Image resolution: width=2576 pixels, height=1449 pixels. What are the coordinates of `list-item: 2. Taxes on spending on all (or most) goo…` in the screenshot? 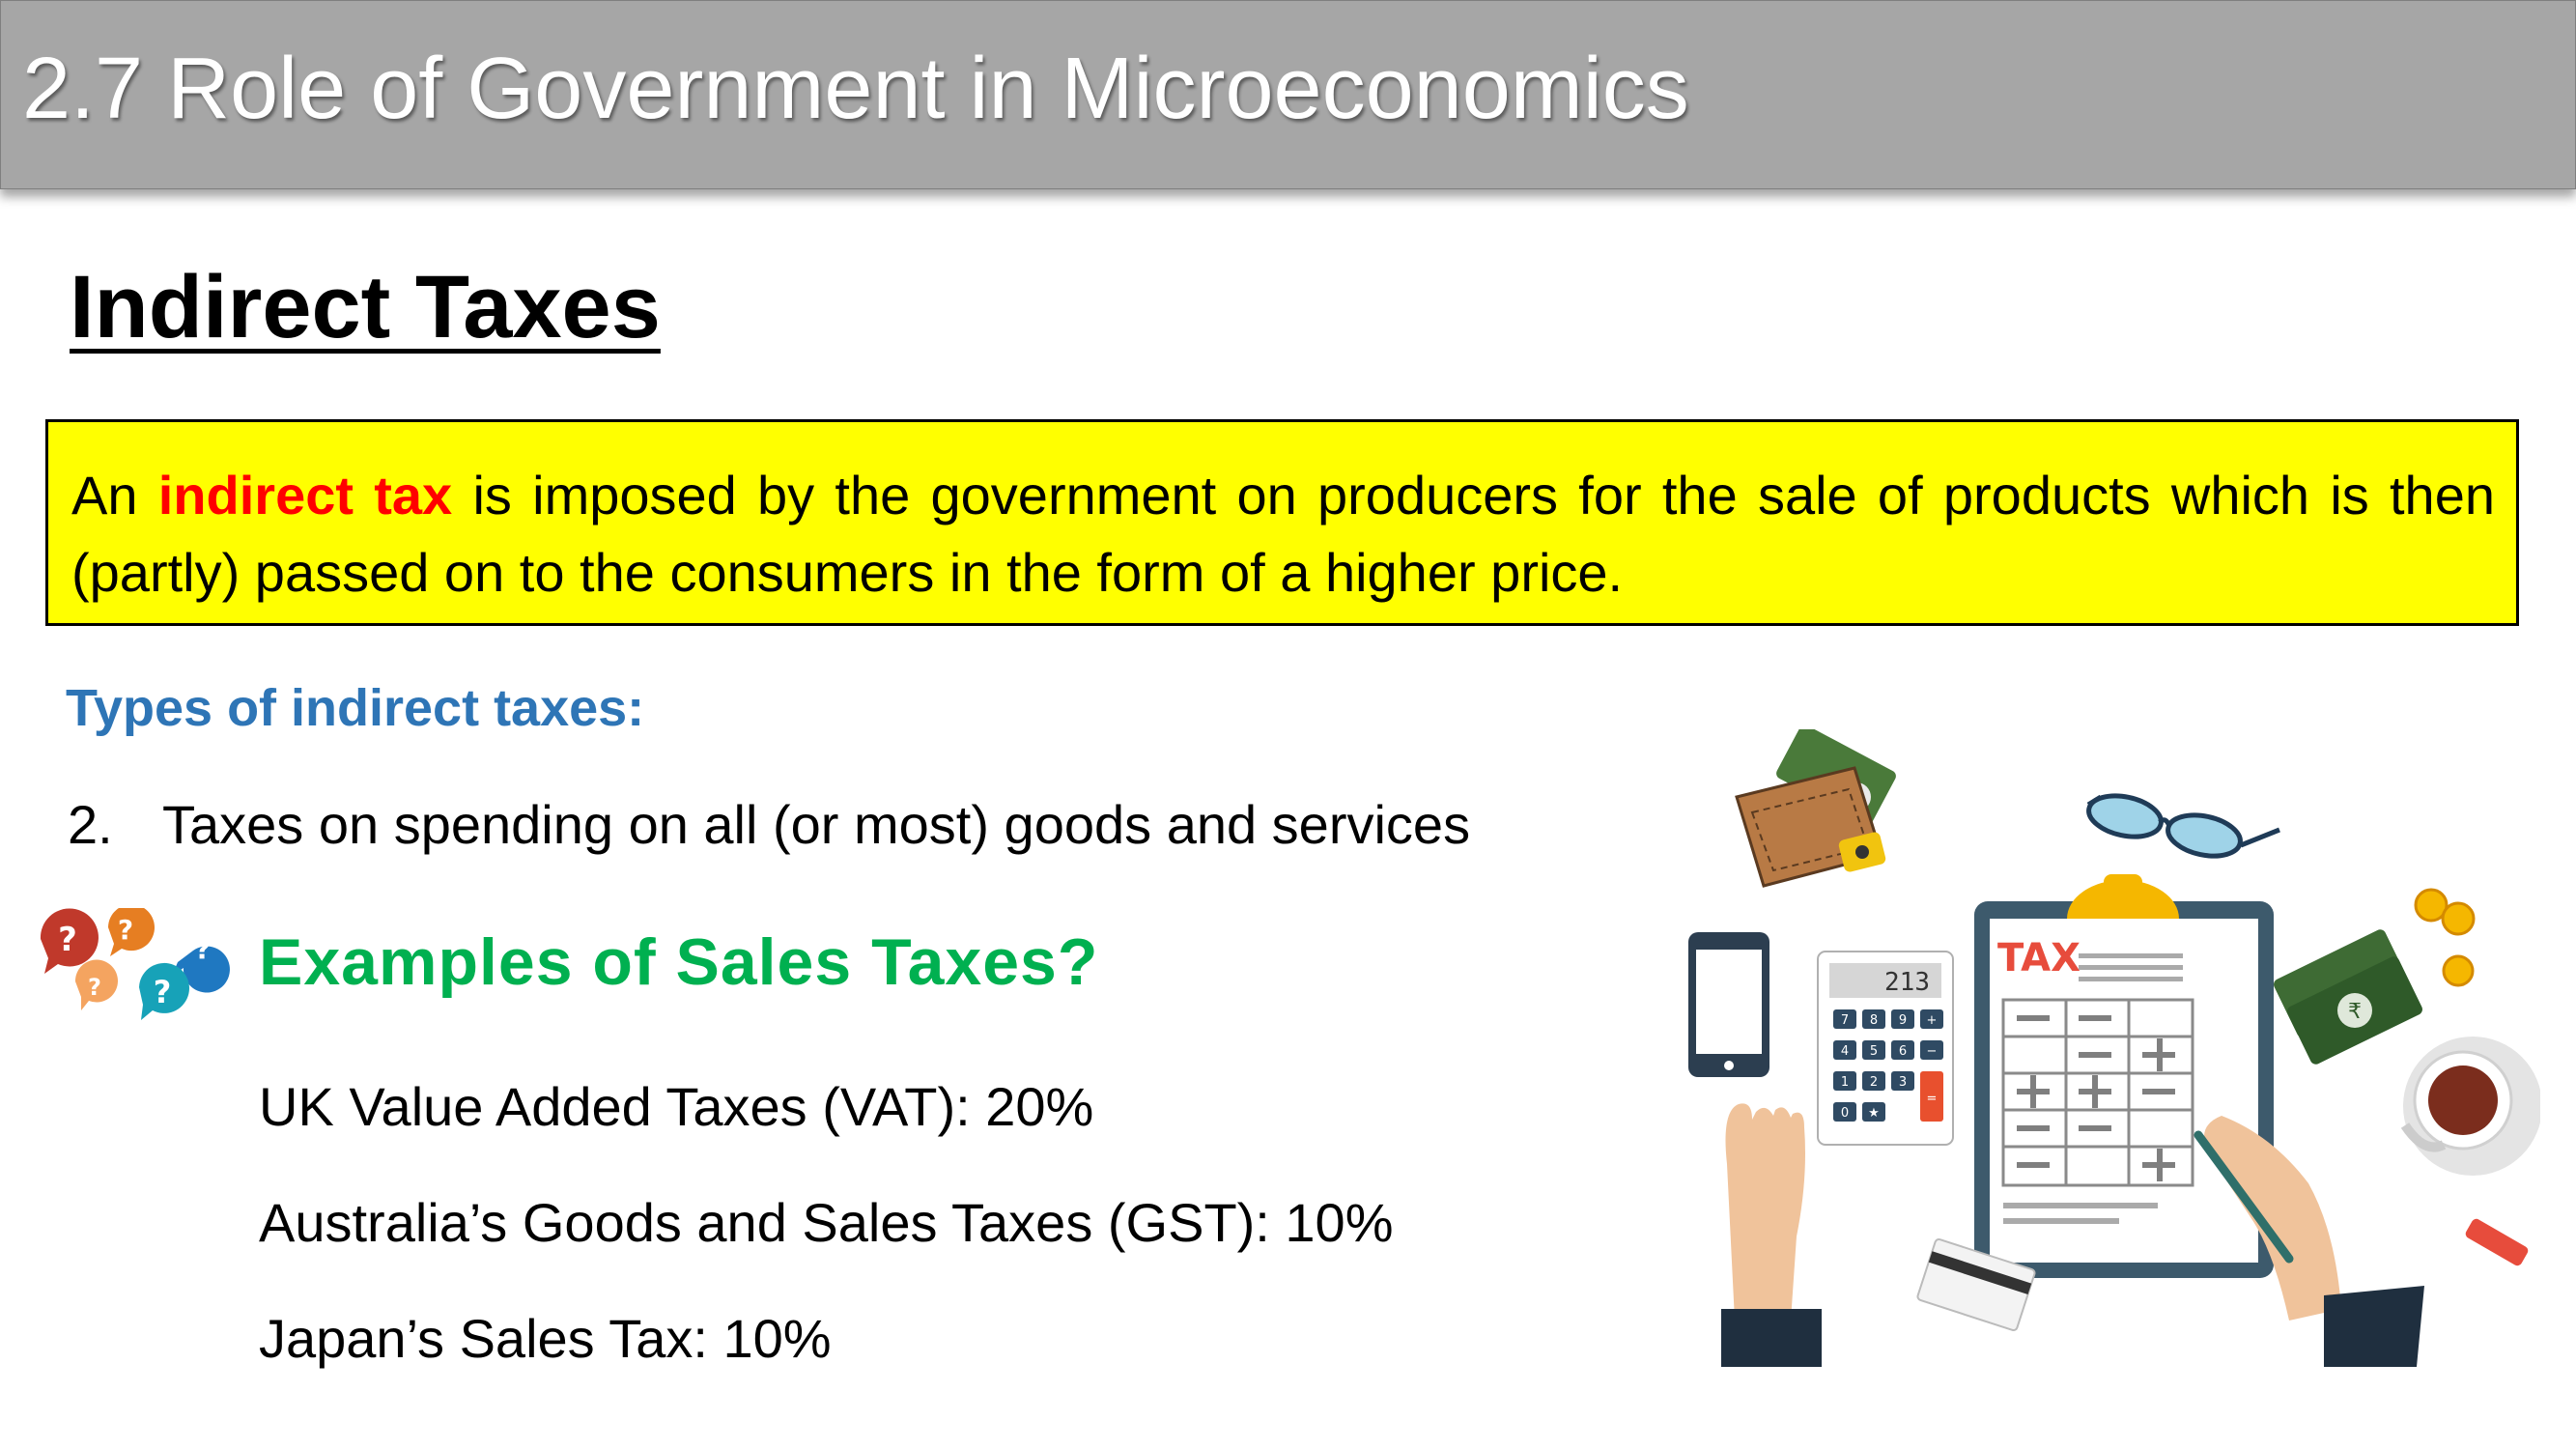 It's located at (769, 825).